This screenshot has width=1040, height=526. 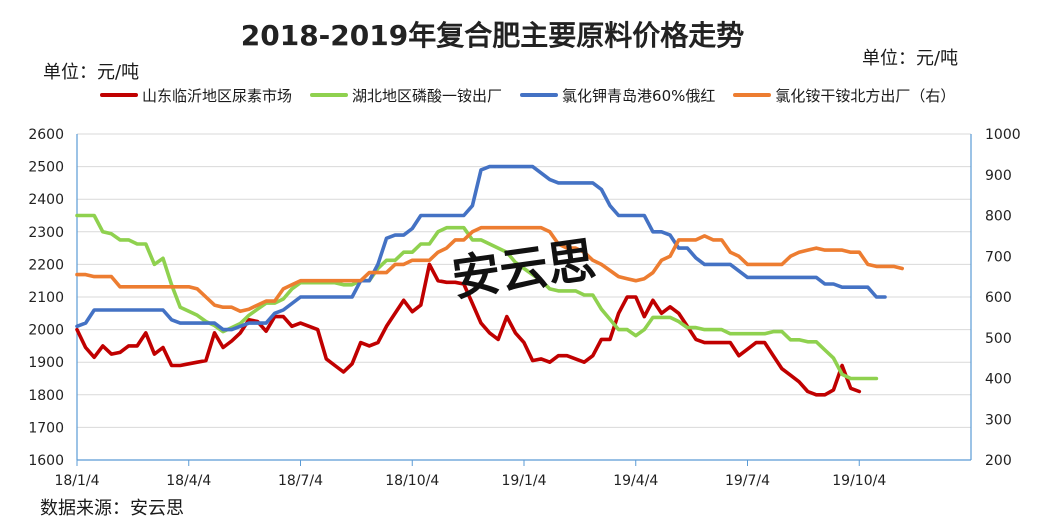 I want to click on x-tick-label: 18/10/4, so click(x=412, y=481).